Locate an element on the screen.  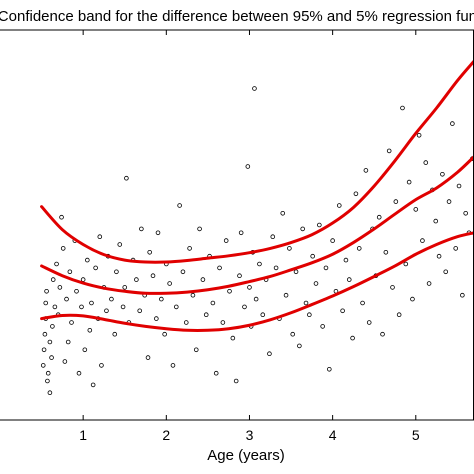
x-tick-label-4: 4 is located at coordinates (333, 435).